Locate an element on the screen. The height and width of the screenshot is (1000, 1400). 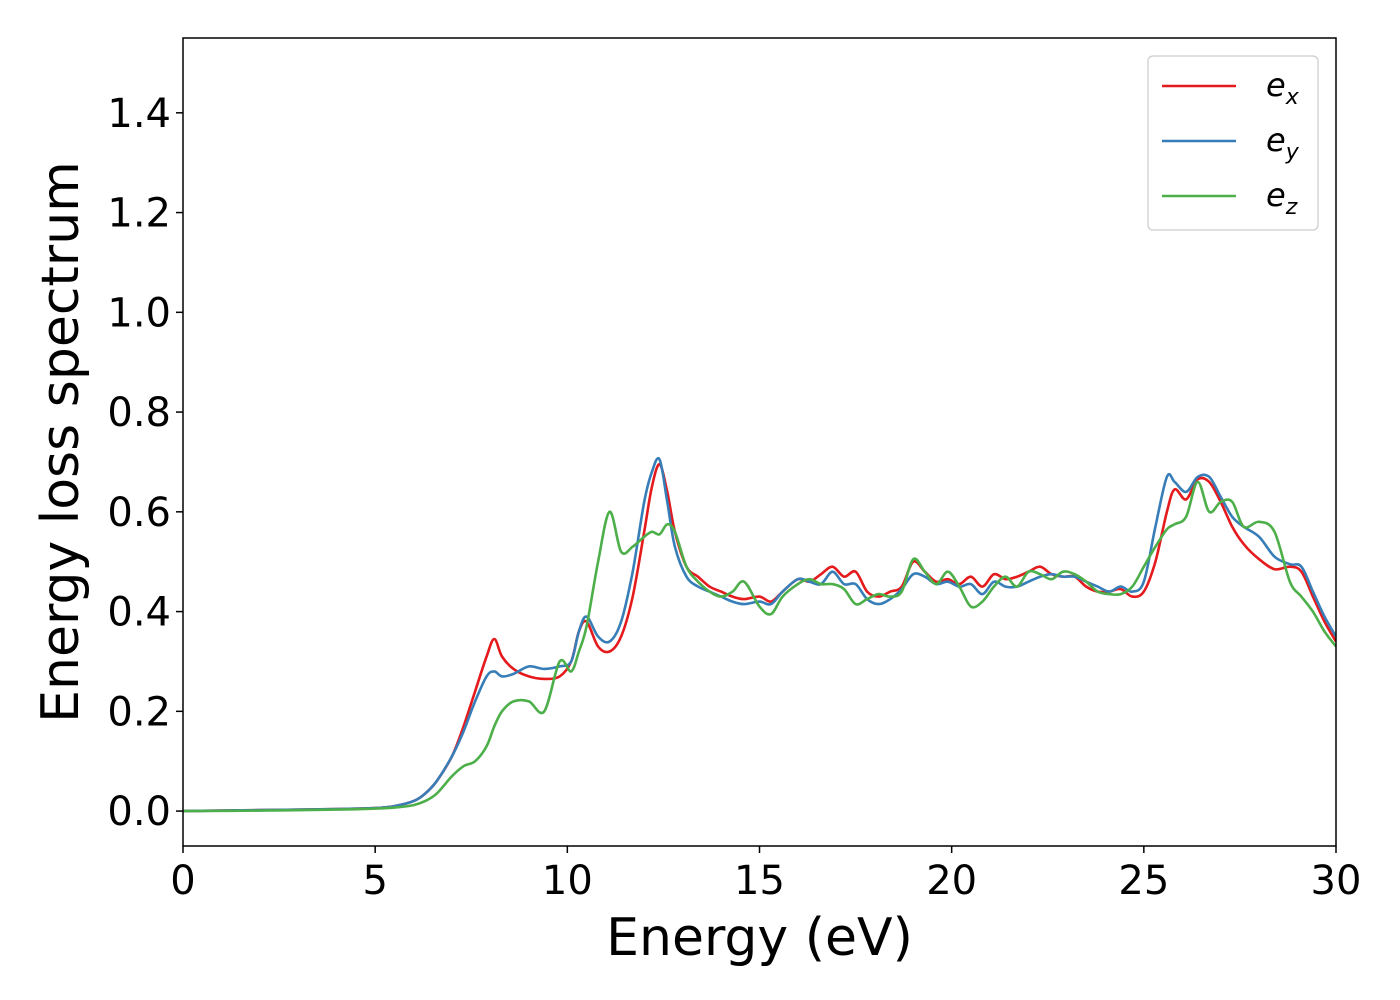
y-tick-label: 0.0 is located at coordinates (139, 812).